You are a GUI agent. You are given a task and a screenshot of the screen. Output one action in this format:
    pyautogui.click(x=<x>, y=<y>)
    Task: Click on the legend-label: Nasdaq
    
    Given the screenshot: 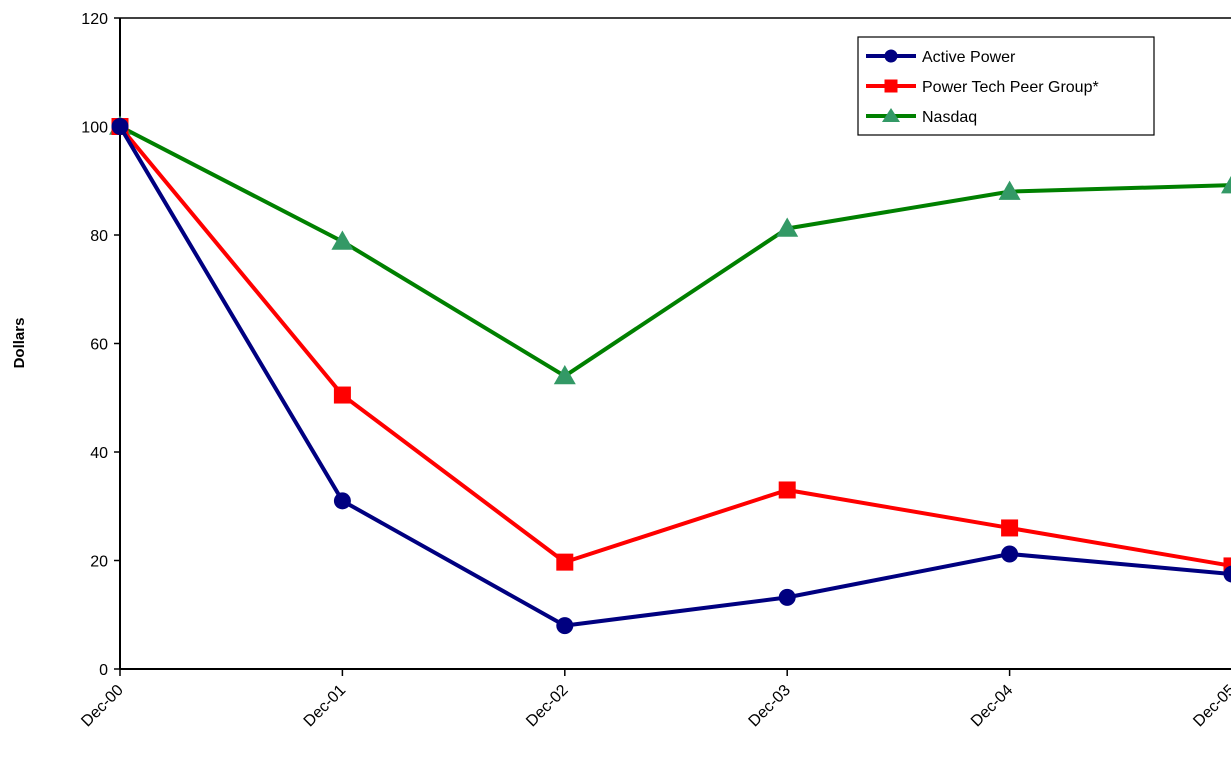 What is the action you would take?
    pyautogui.click(x=949, y=117)
    